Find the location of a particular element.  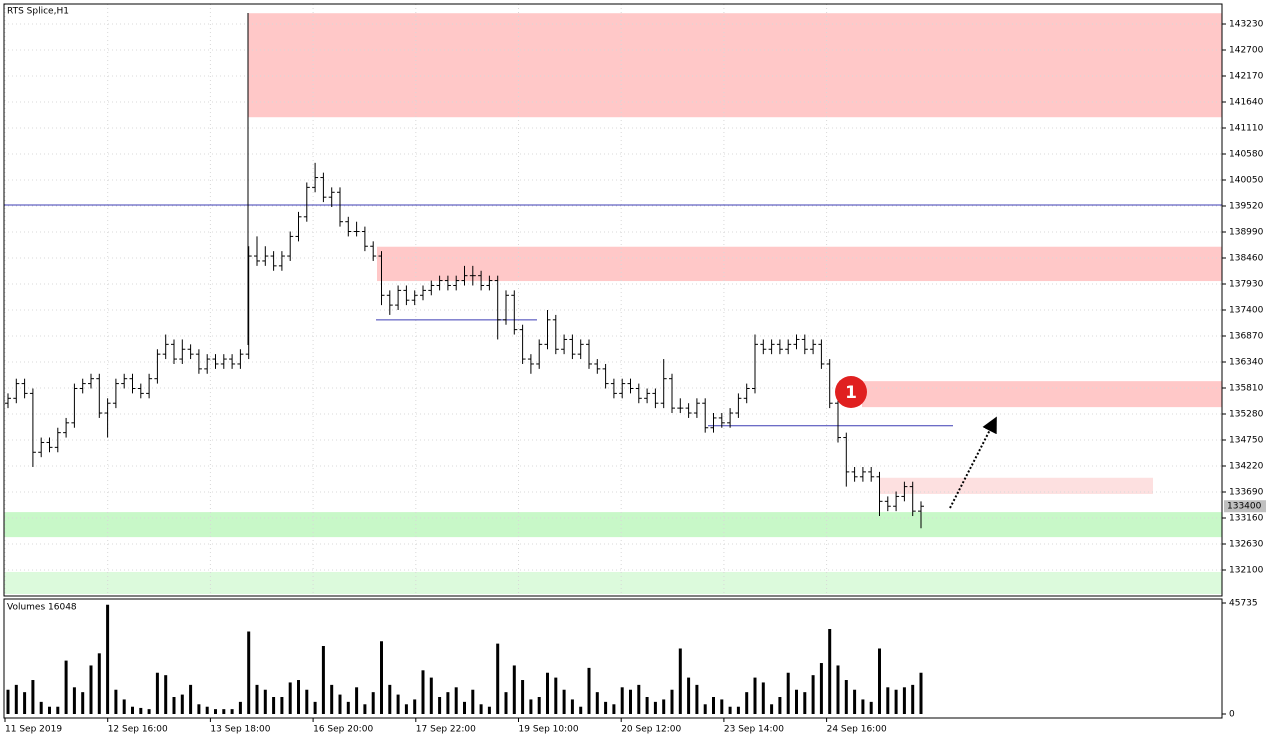

y-tick-label: 132630 is located at coordinates (1246, 545).